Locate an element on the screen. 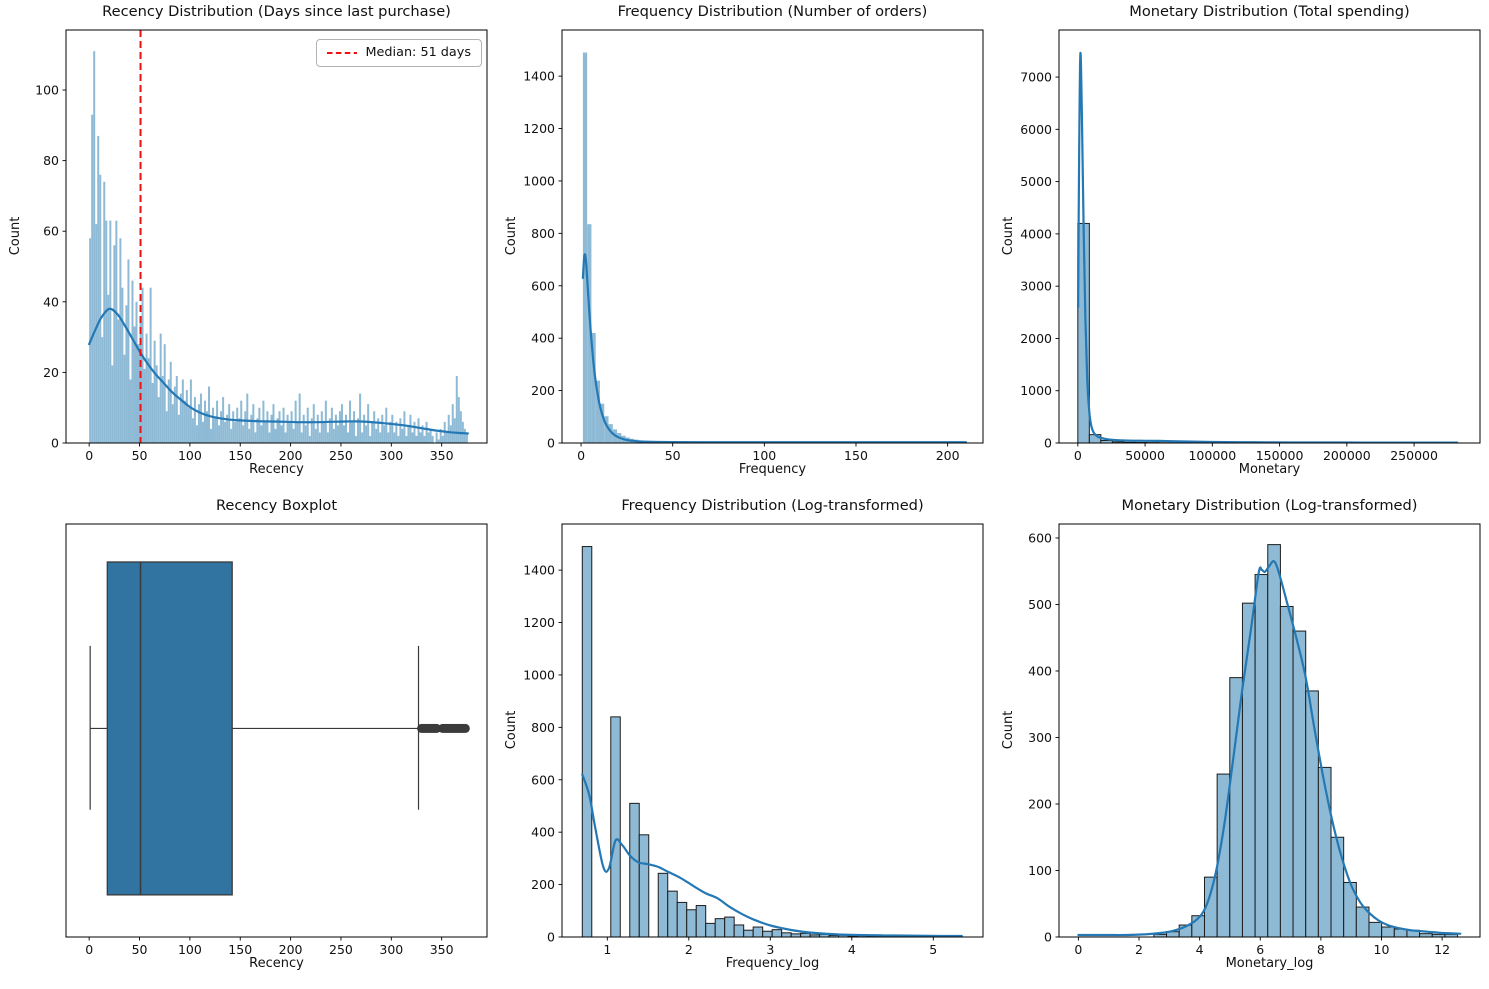 The image size is (1489, 989). axis-ticks: 0 50 100 150 200 0 200 400 600 800 1000 1200 1400 is located at coordinates (741, 266).